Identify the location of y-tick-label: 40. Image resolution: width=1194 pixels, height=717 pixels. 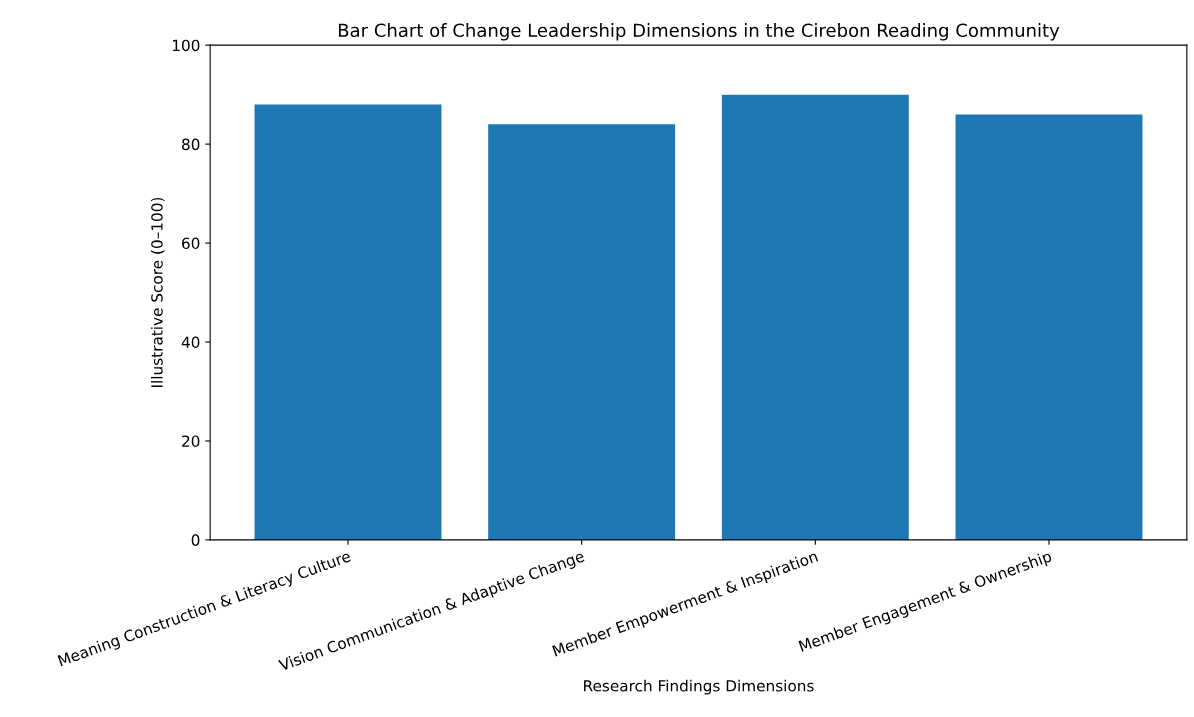
(190, 342).